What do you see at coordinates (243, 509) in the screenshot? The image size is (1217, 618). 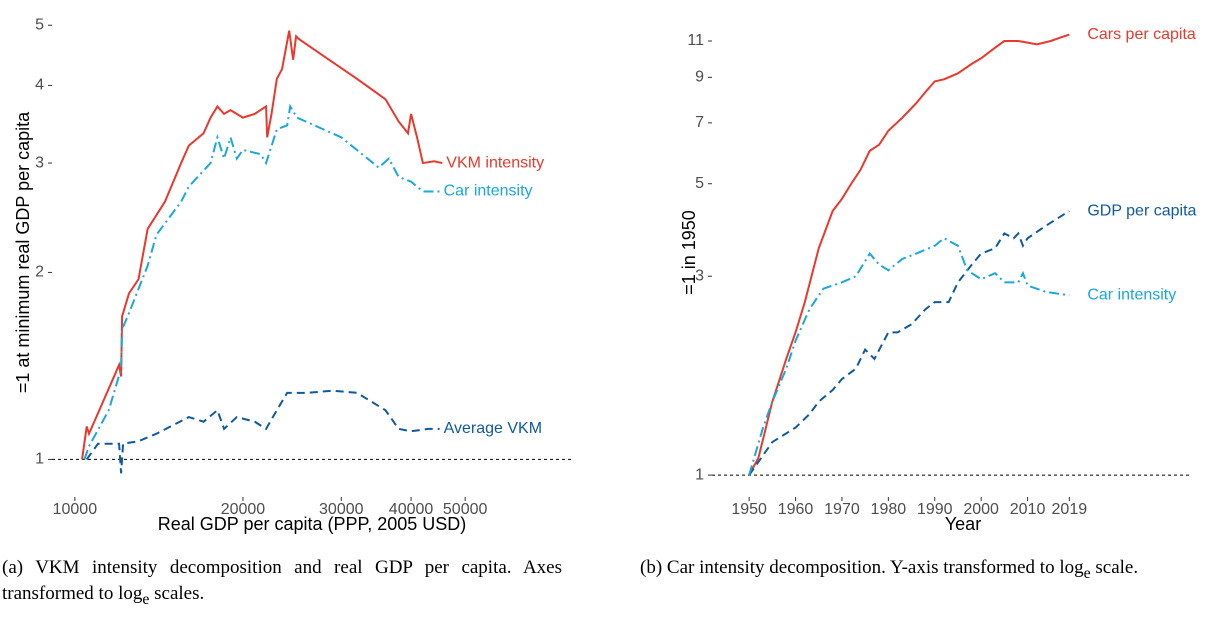 I see `x-tick-label: 20000` at bounding box center [243, 509].